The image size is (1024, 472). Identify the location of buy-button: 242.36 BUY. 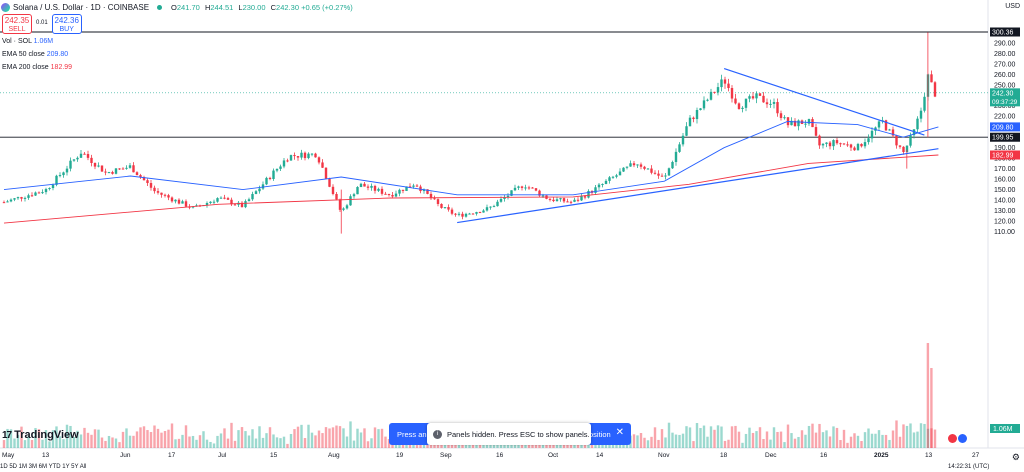
(66, 24).